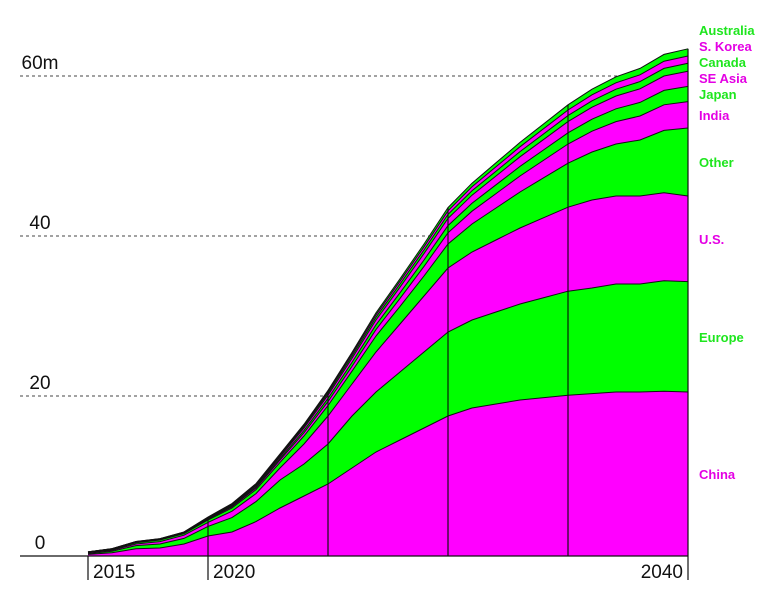 This screenshot has width=775, height=589. Describe the element at coordinates (723, 62) in the screenshot. I see `series-label-canada: Canada` at that location.